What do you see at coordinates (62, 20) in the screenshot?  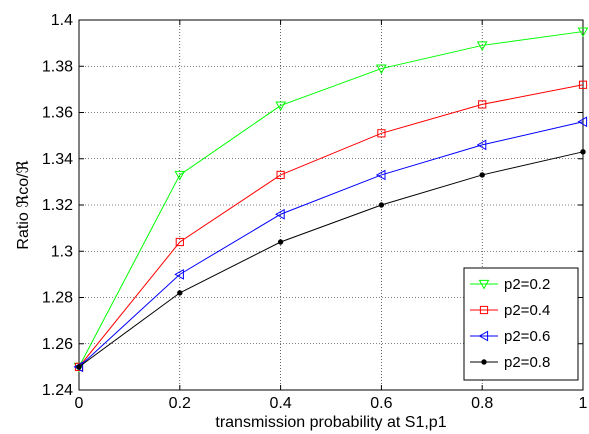 I see `y-tick-label: 1.4` at bounding box center [62, 20].